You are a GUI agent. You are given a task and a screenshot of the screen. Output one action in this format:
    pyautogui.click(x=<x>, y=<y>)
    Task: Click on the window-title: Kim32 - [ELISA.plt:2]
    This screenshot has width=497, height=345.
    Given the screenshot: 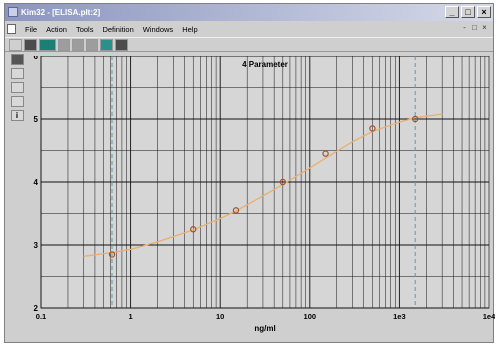 What is the action you would take?
    pyautogui.click(x=61, y=12)
    